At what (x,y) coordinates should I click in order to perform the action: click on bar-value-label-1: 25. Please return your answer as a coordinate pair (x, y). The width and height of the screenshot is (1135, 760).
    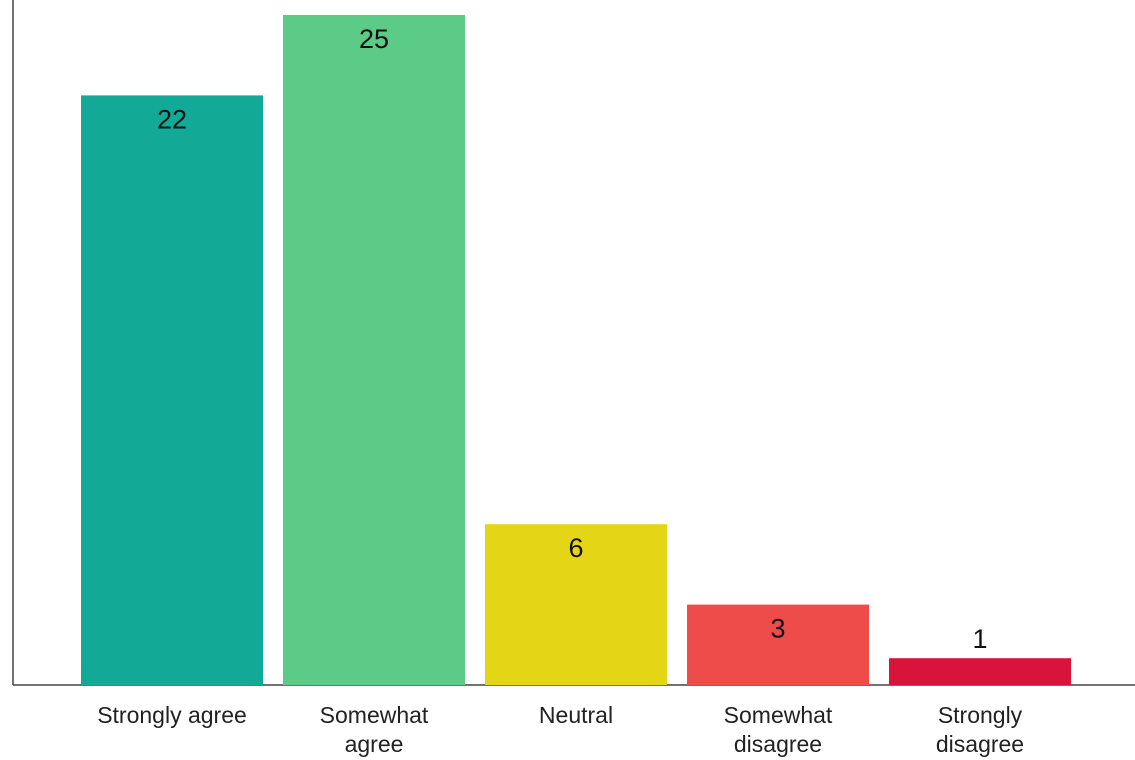
    Looking at the image, I should click on (374, 39).